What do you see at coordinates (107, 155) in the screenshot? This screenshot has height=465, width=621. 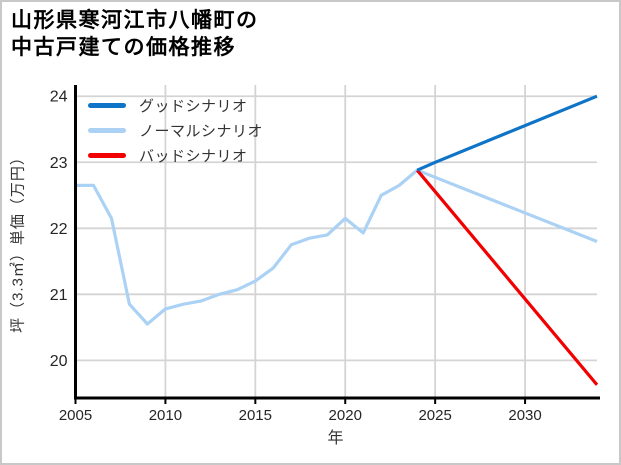 I see `legend-swatch-bad` at bounding box center [107, 155].